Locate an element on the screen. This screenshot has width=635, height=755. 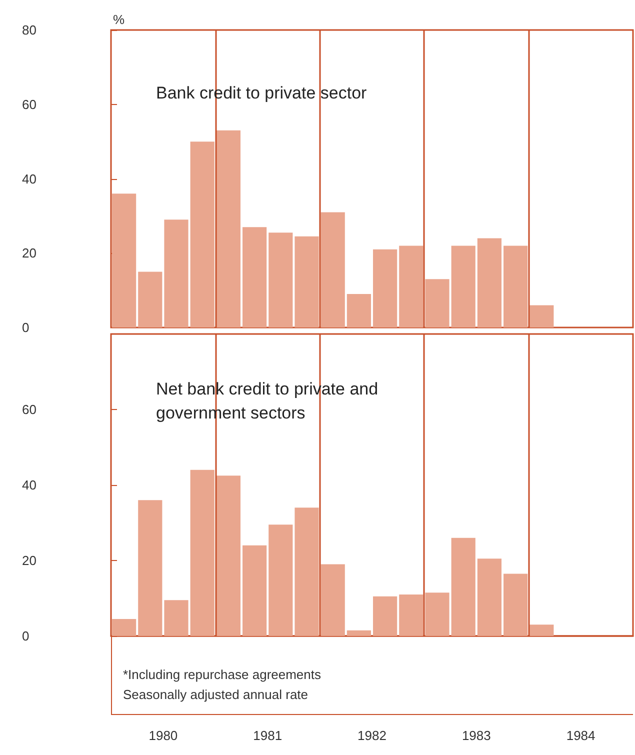
text: *Including repurchase agreements is located at coordinates (222, 674).